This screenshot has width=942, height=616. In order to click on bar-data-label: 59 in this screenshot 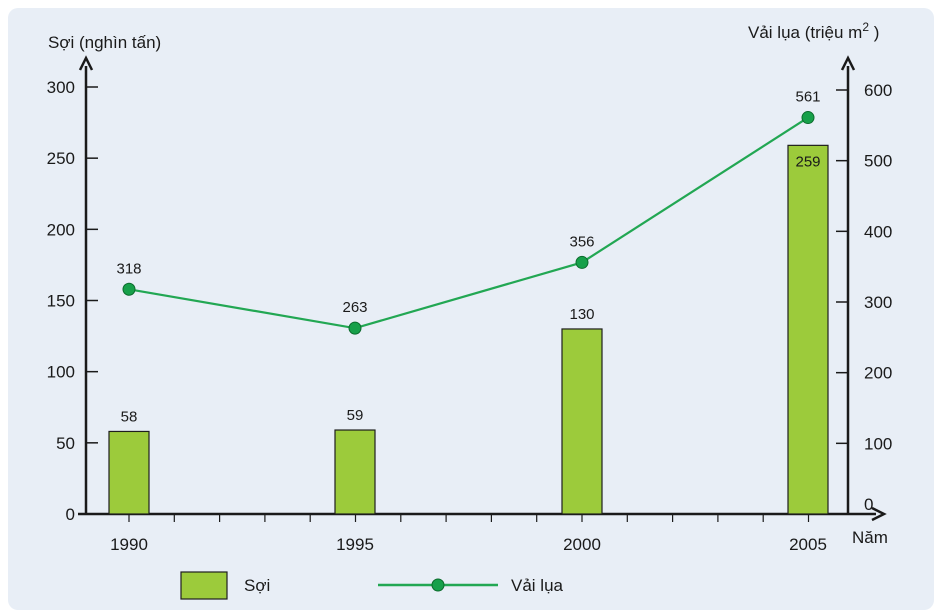, I will do `click(355, 415)`.